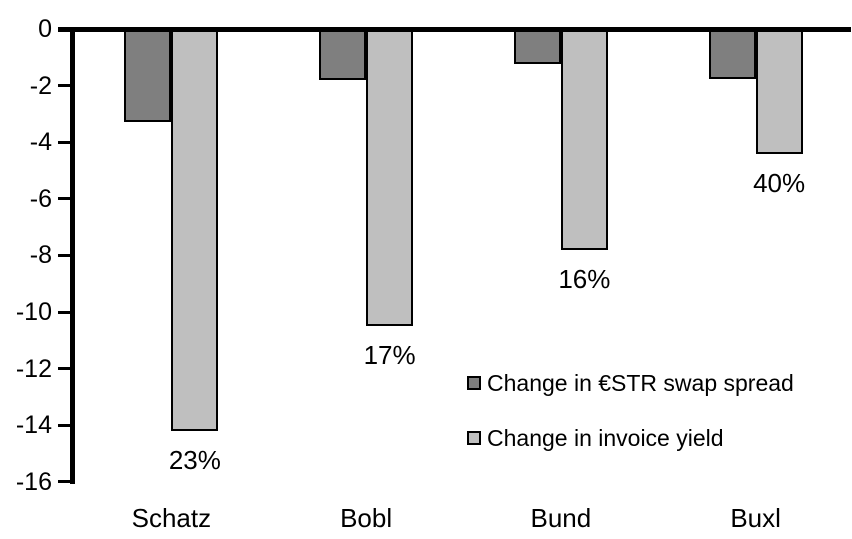 This screenshot has height=539, width=852. What do you see at coordinates (605, 437) in the screenshot?
I see `legend-label-invoice-yield: Change in invoice yield` at bounding box center [605, 437].